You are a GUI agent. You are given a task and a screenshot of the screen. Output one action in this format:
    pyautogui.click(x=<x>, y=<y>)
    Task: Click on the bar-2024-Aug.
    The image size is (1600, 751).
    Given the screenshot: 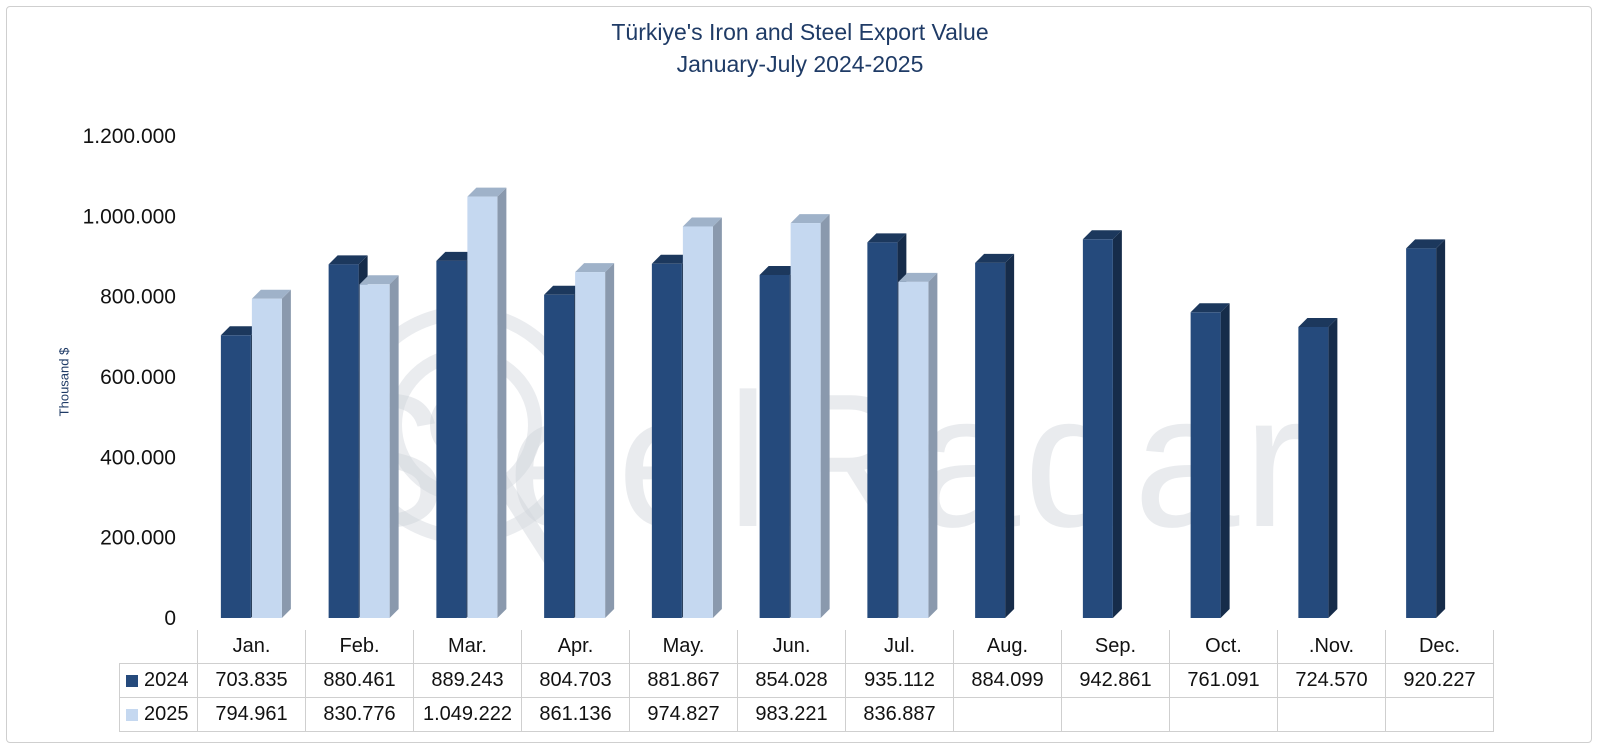 What is the action you would take?
    pyautogui.click(x=995, y=435)
    